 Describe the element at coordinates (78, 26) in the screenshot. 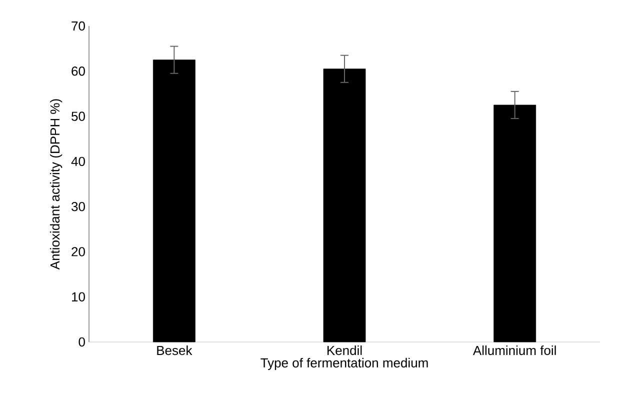

I see `y-tick-label: 70` at that location.